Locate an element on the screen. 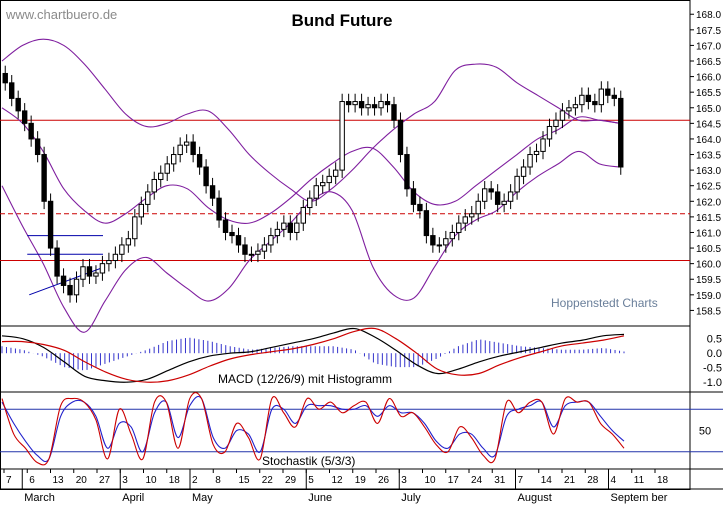  month-label: March is located at coordinates (39, 498).